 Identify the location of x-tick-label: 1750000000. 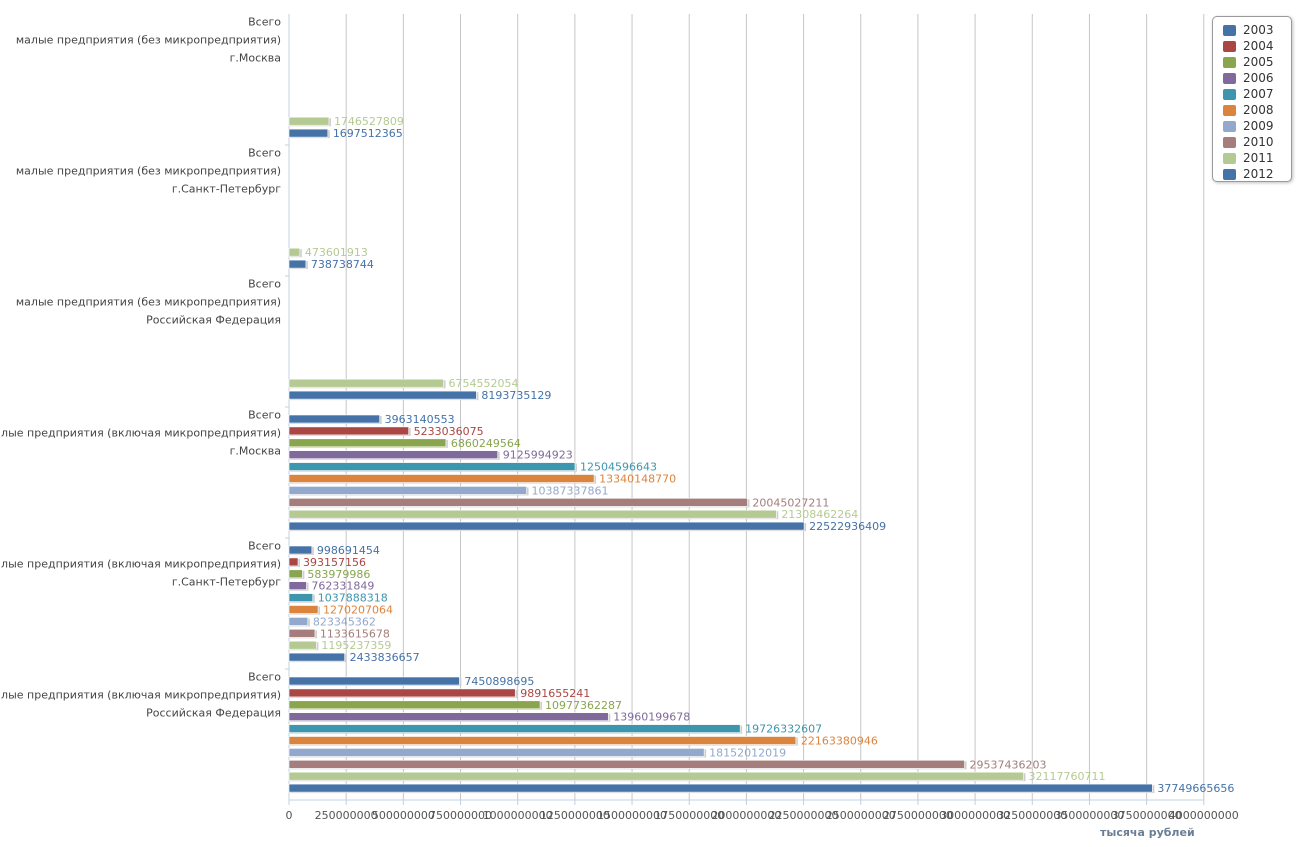
(689, 815).